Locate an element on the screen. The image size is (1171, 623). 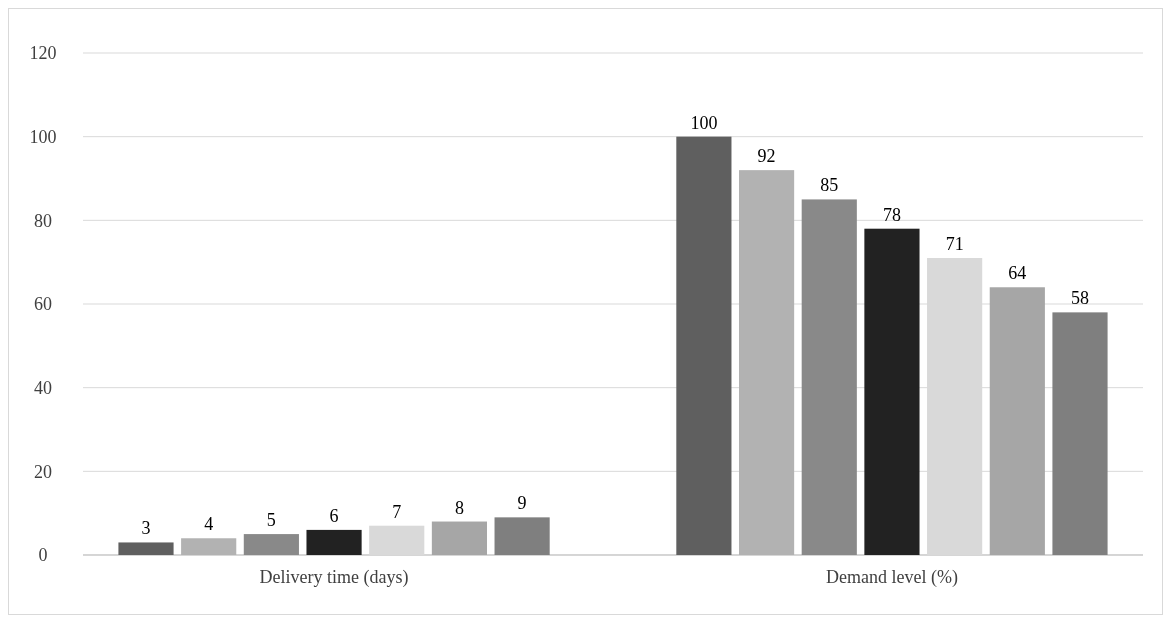
data-label: 3 is located at coordinates (146, 528).